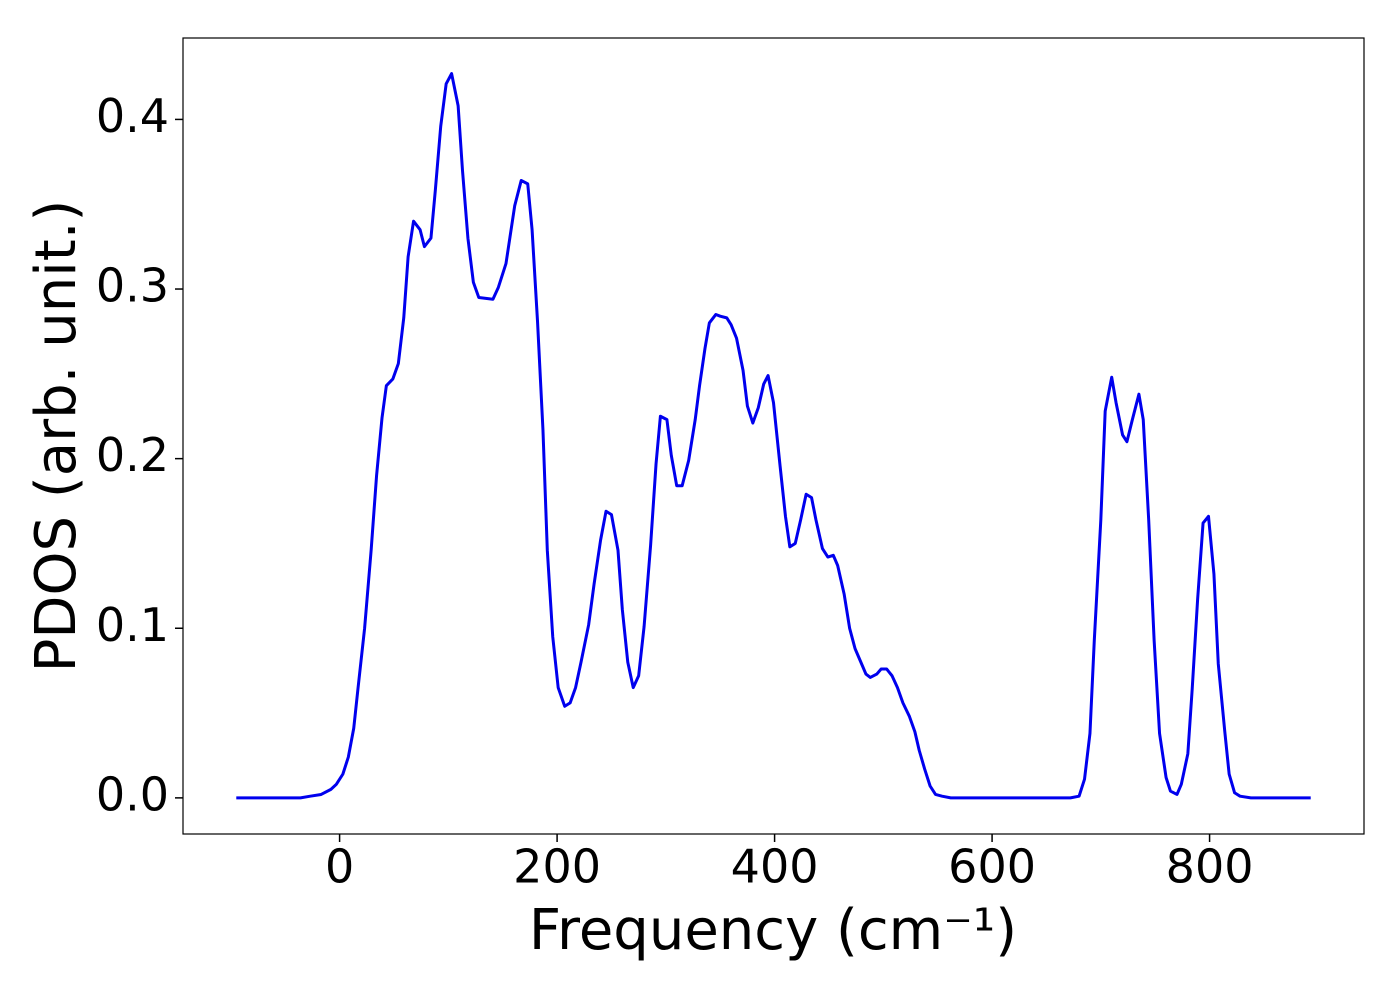 This screenshot has width=1400, height=1004. I want to click on x-tick-label: 600, so click(992, 867).